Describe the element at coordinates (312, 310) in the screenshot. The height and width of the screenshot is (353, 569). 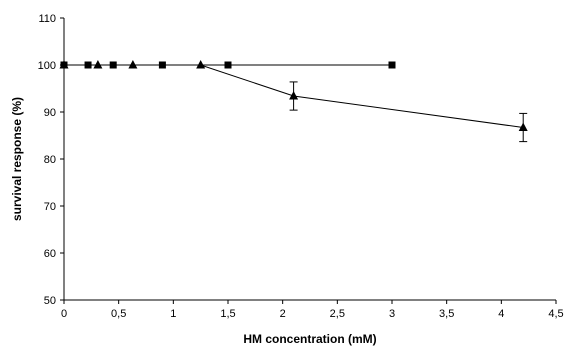
I see `x-ticks: 0 0,5 1 1,5 2 2,5 3 3,5 4 4,5` at that location.